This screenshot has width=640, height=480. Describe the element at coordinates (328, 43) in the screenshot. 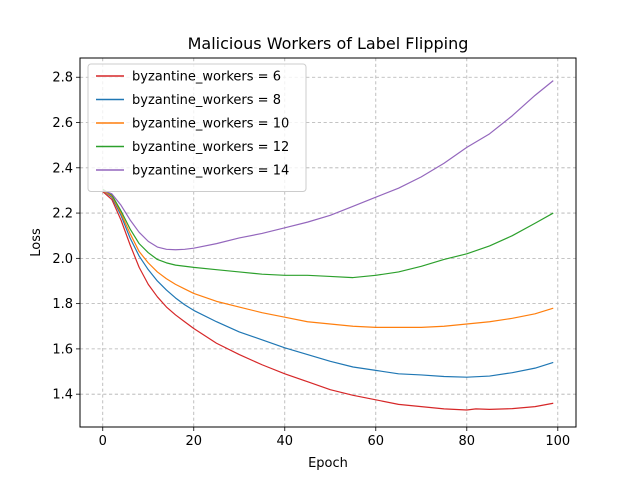

I see `chart-title: Malicious Workers of Label Flipping` at that location.